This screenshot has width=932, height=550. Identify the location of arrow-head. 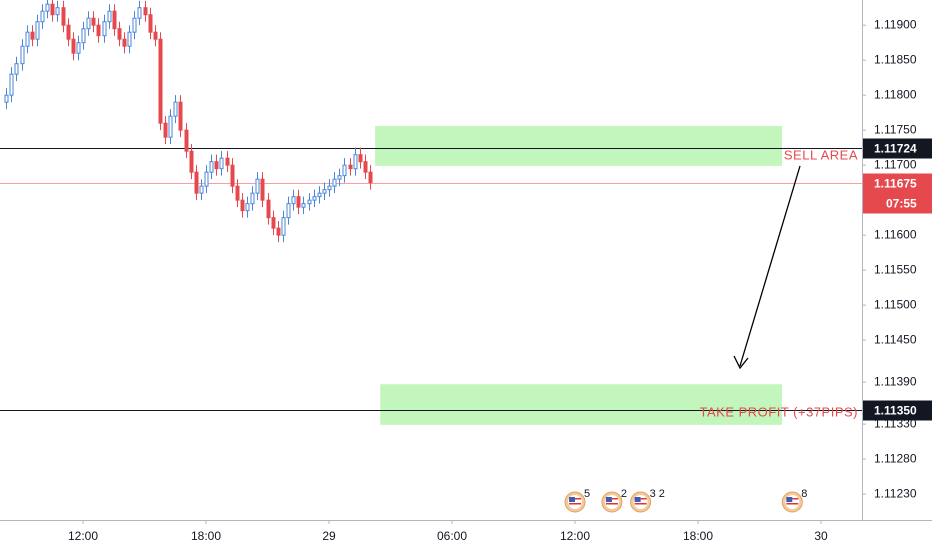
(741, 362).